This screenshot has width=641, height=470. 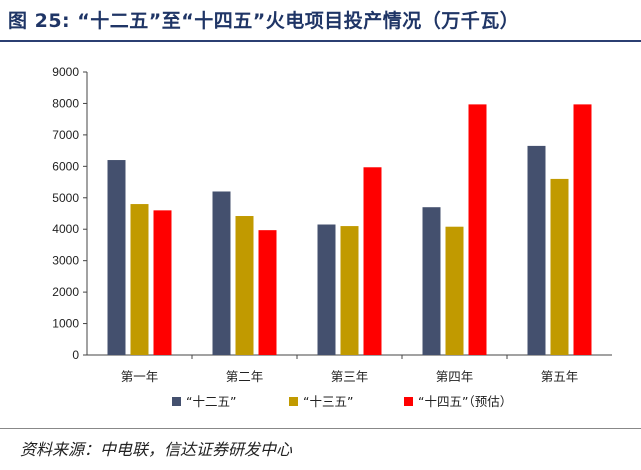 What do you see at coordinates (320, 41) in the screenshot?
I see `title-divider` at bounding box center [320, 41].